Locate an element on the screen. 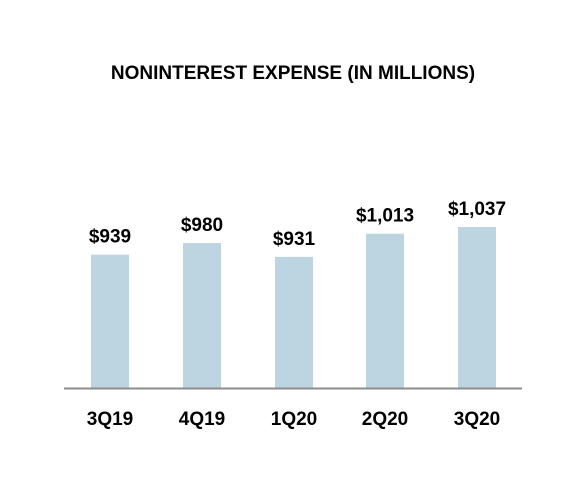 This screenshot has width=586, height=492. x-tick-label-4Q19: 4Q19 is located at coordinates (202, 419).